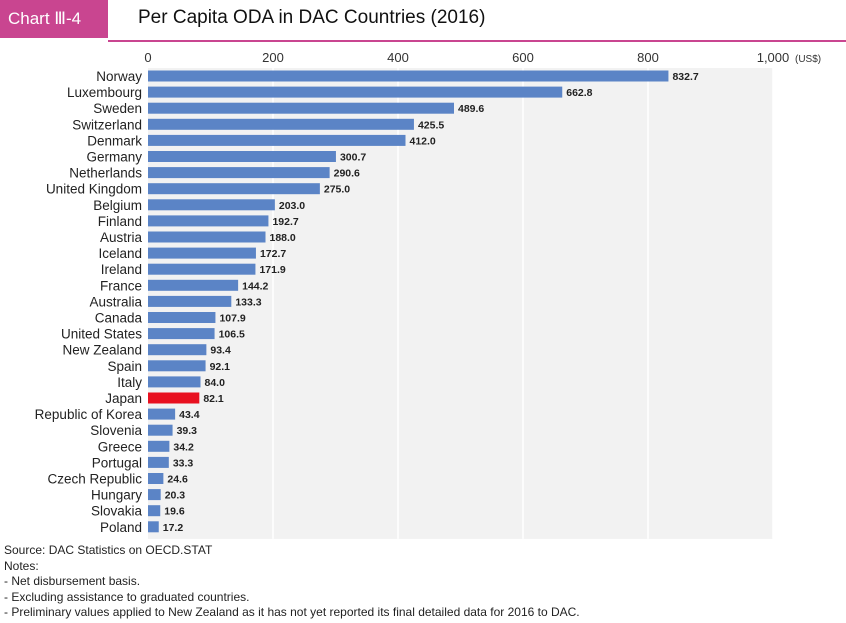 This screenshot has width=846, height=623. I want to click on value-label: 300.7, so click(353, 158).